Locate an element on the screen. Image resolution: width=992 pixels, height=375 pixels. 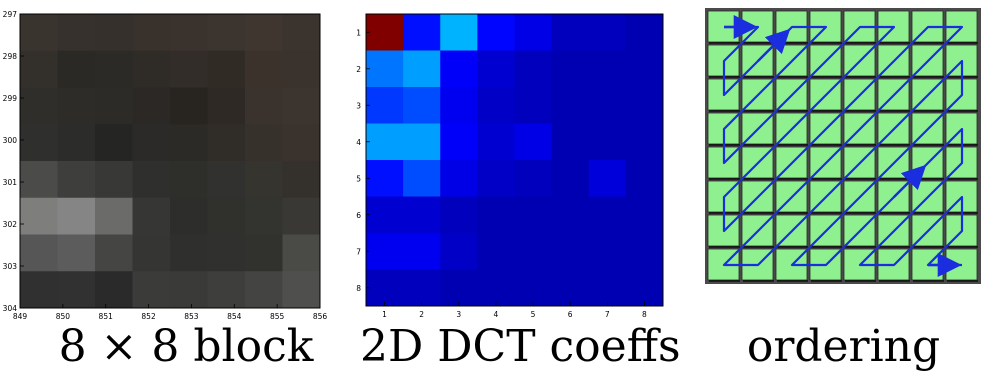
x-tick-label: 7 is located at coordinates (607, 314).